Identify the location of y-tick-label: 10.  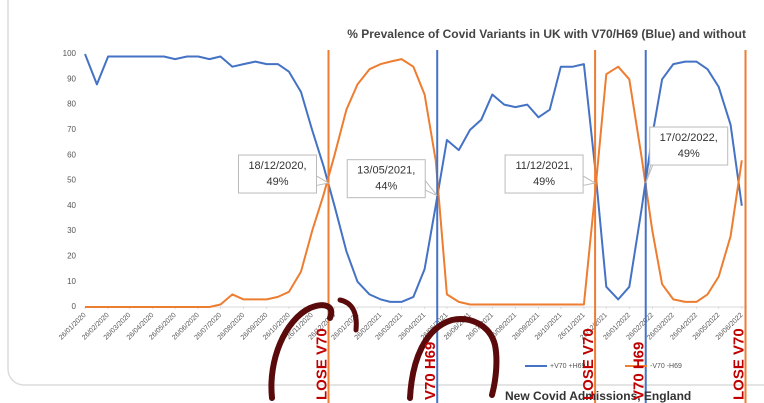
(71, 281).